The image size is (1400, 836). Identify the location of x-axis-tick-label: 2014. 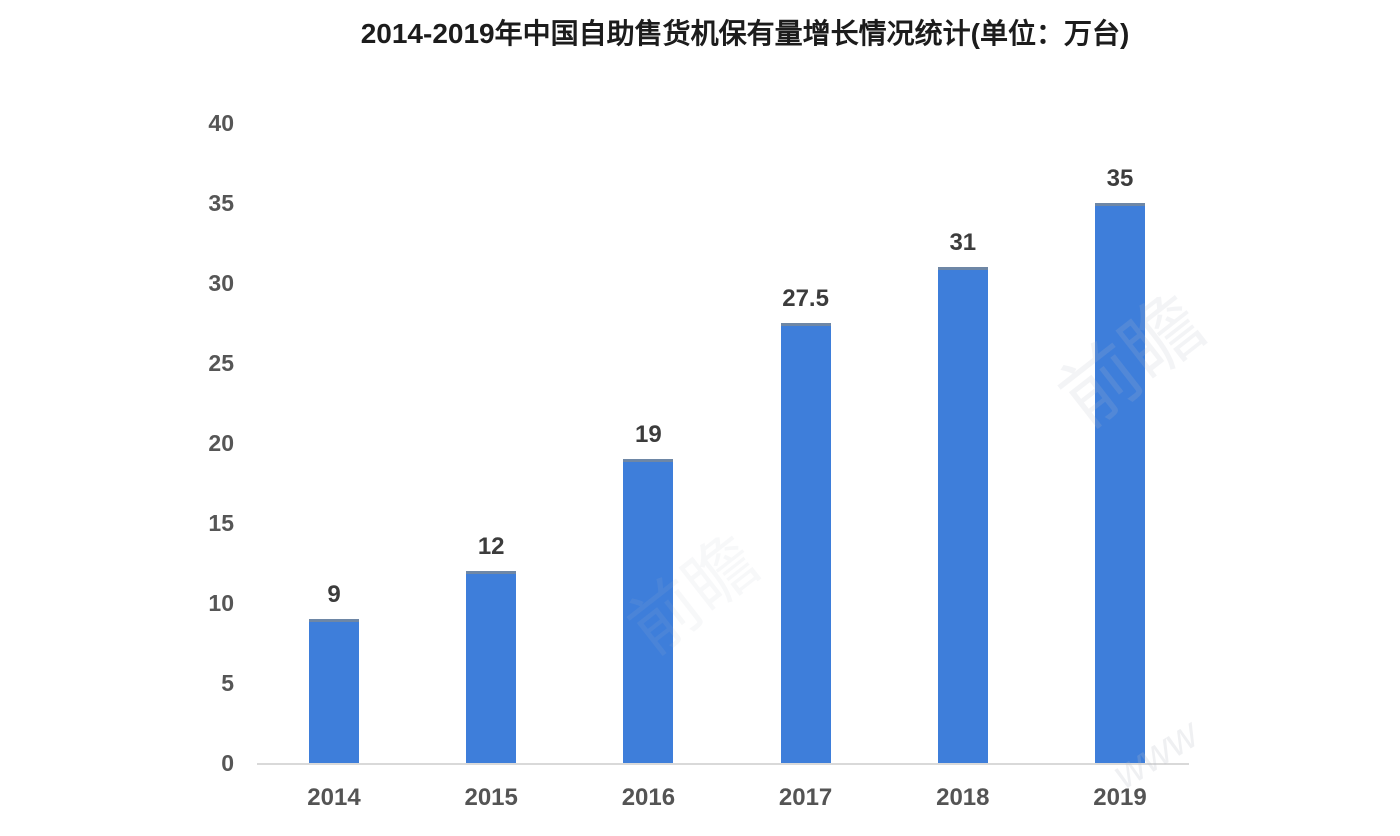
(334, 797).